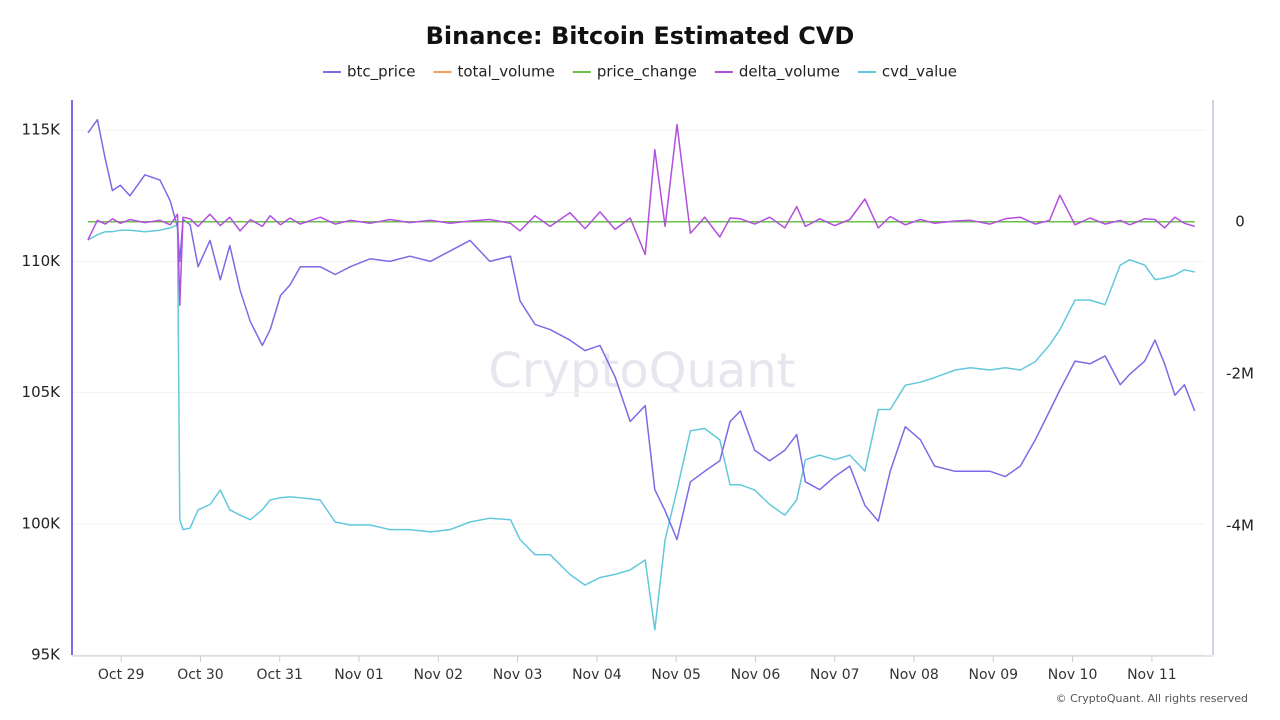  I want to click on x-tick-label: Nov 02, so click(439, 675).